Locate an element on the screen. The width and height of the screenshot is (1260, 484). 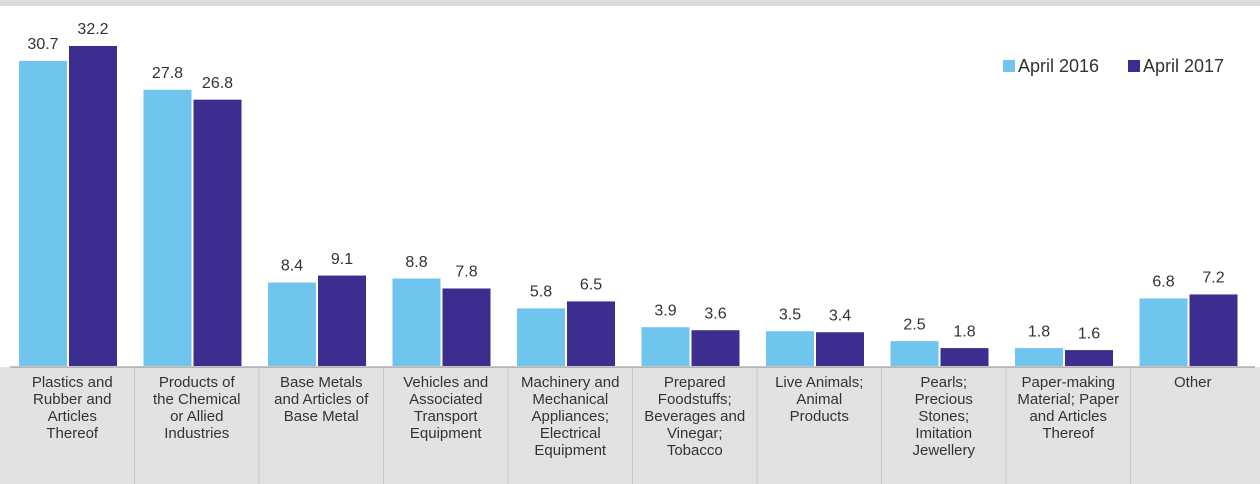
value-label: 5.8 is located at coordinates (541, 292).